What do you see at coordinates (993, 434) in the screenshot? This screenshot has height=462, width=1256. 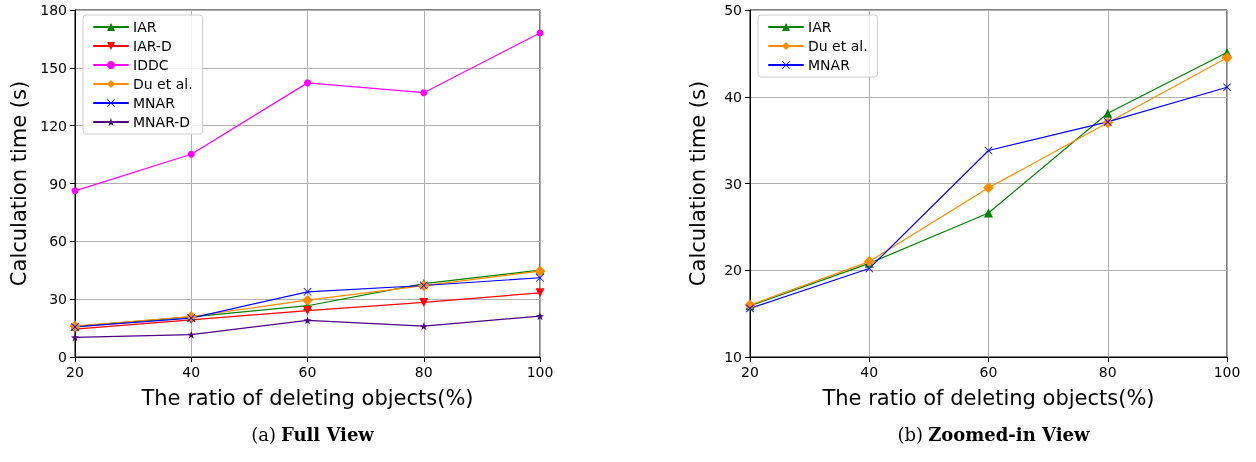 I see `text: (b) Zoomed-in View` at bounding box center [993, 434].